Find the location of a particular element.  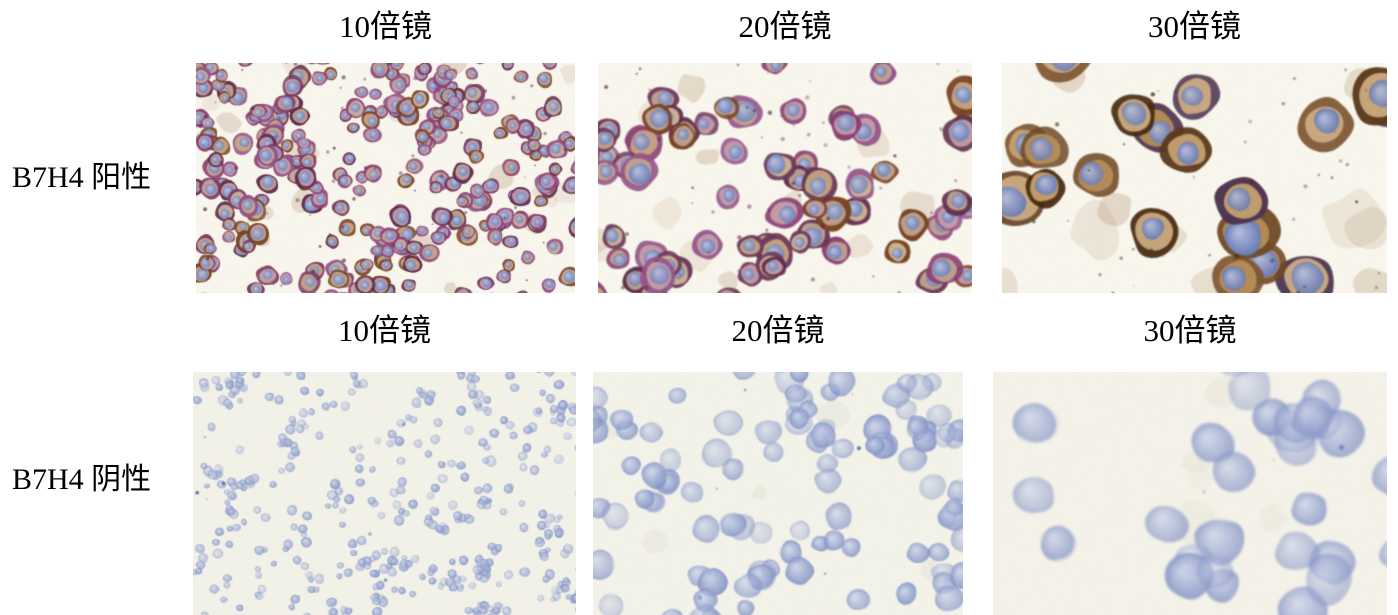

column-header-row1-30x: 30倍镜 is located at coordinates (1194, 26).